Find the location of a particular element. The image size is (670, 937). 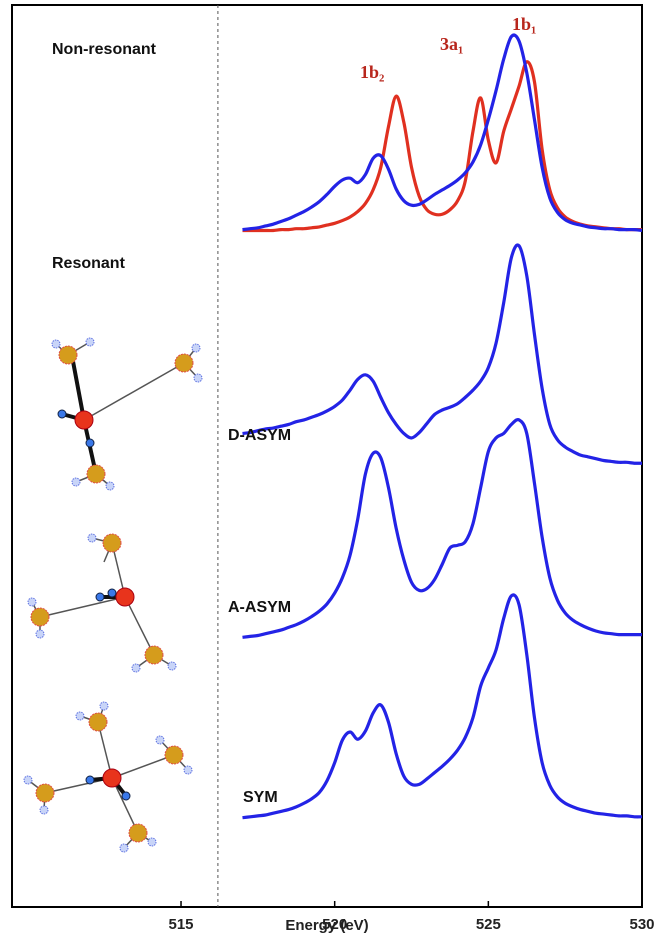

x-axis-label: Energy (eV) is located at coordinates (326, 925).